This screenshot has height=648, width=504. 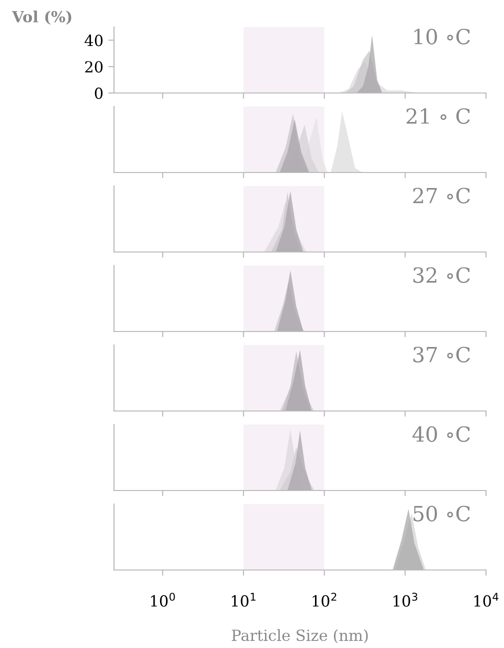 What do you see at coordinates (406, 599) in the screenshot?
I see `x-tick-label: 10$^{3}$` at bounding box center [406, 599].